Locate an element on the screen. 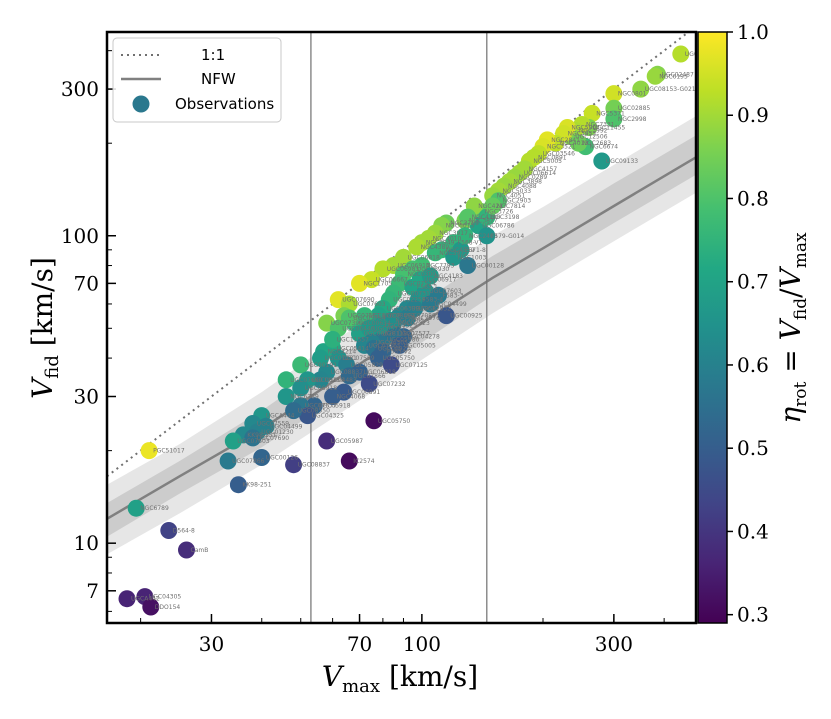  data-point-label: UGC07866 is located at coordinates (248, 461).